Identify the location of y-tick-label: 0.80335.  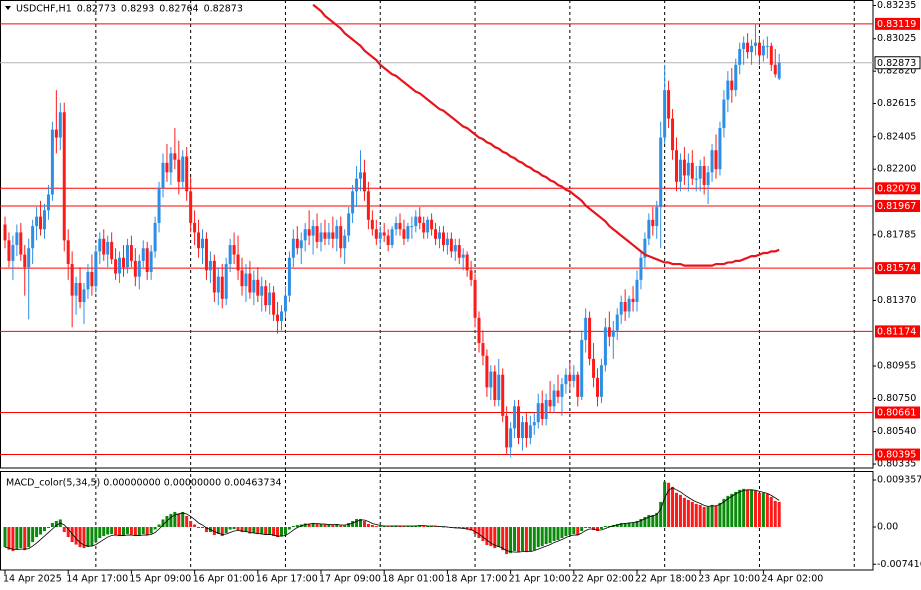
(896, 464).